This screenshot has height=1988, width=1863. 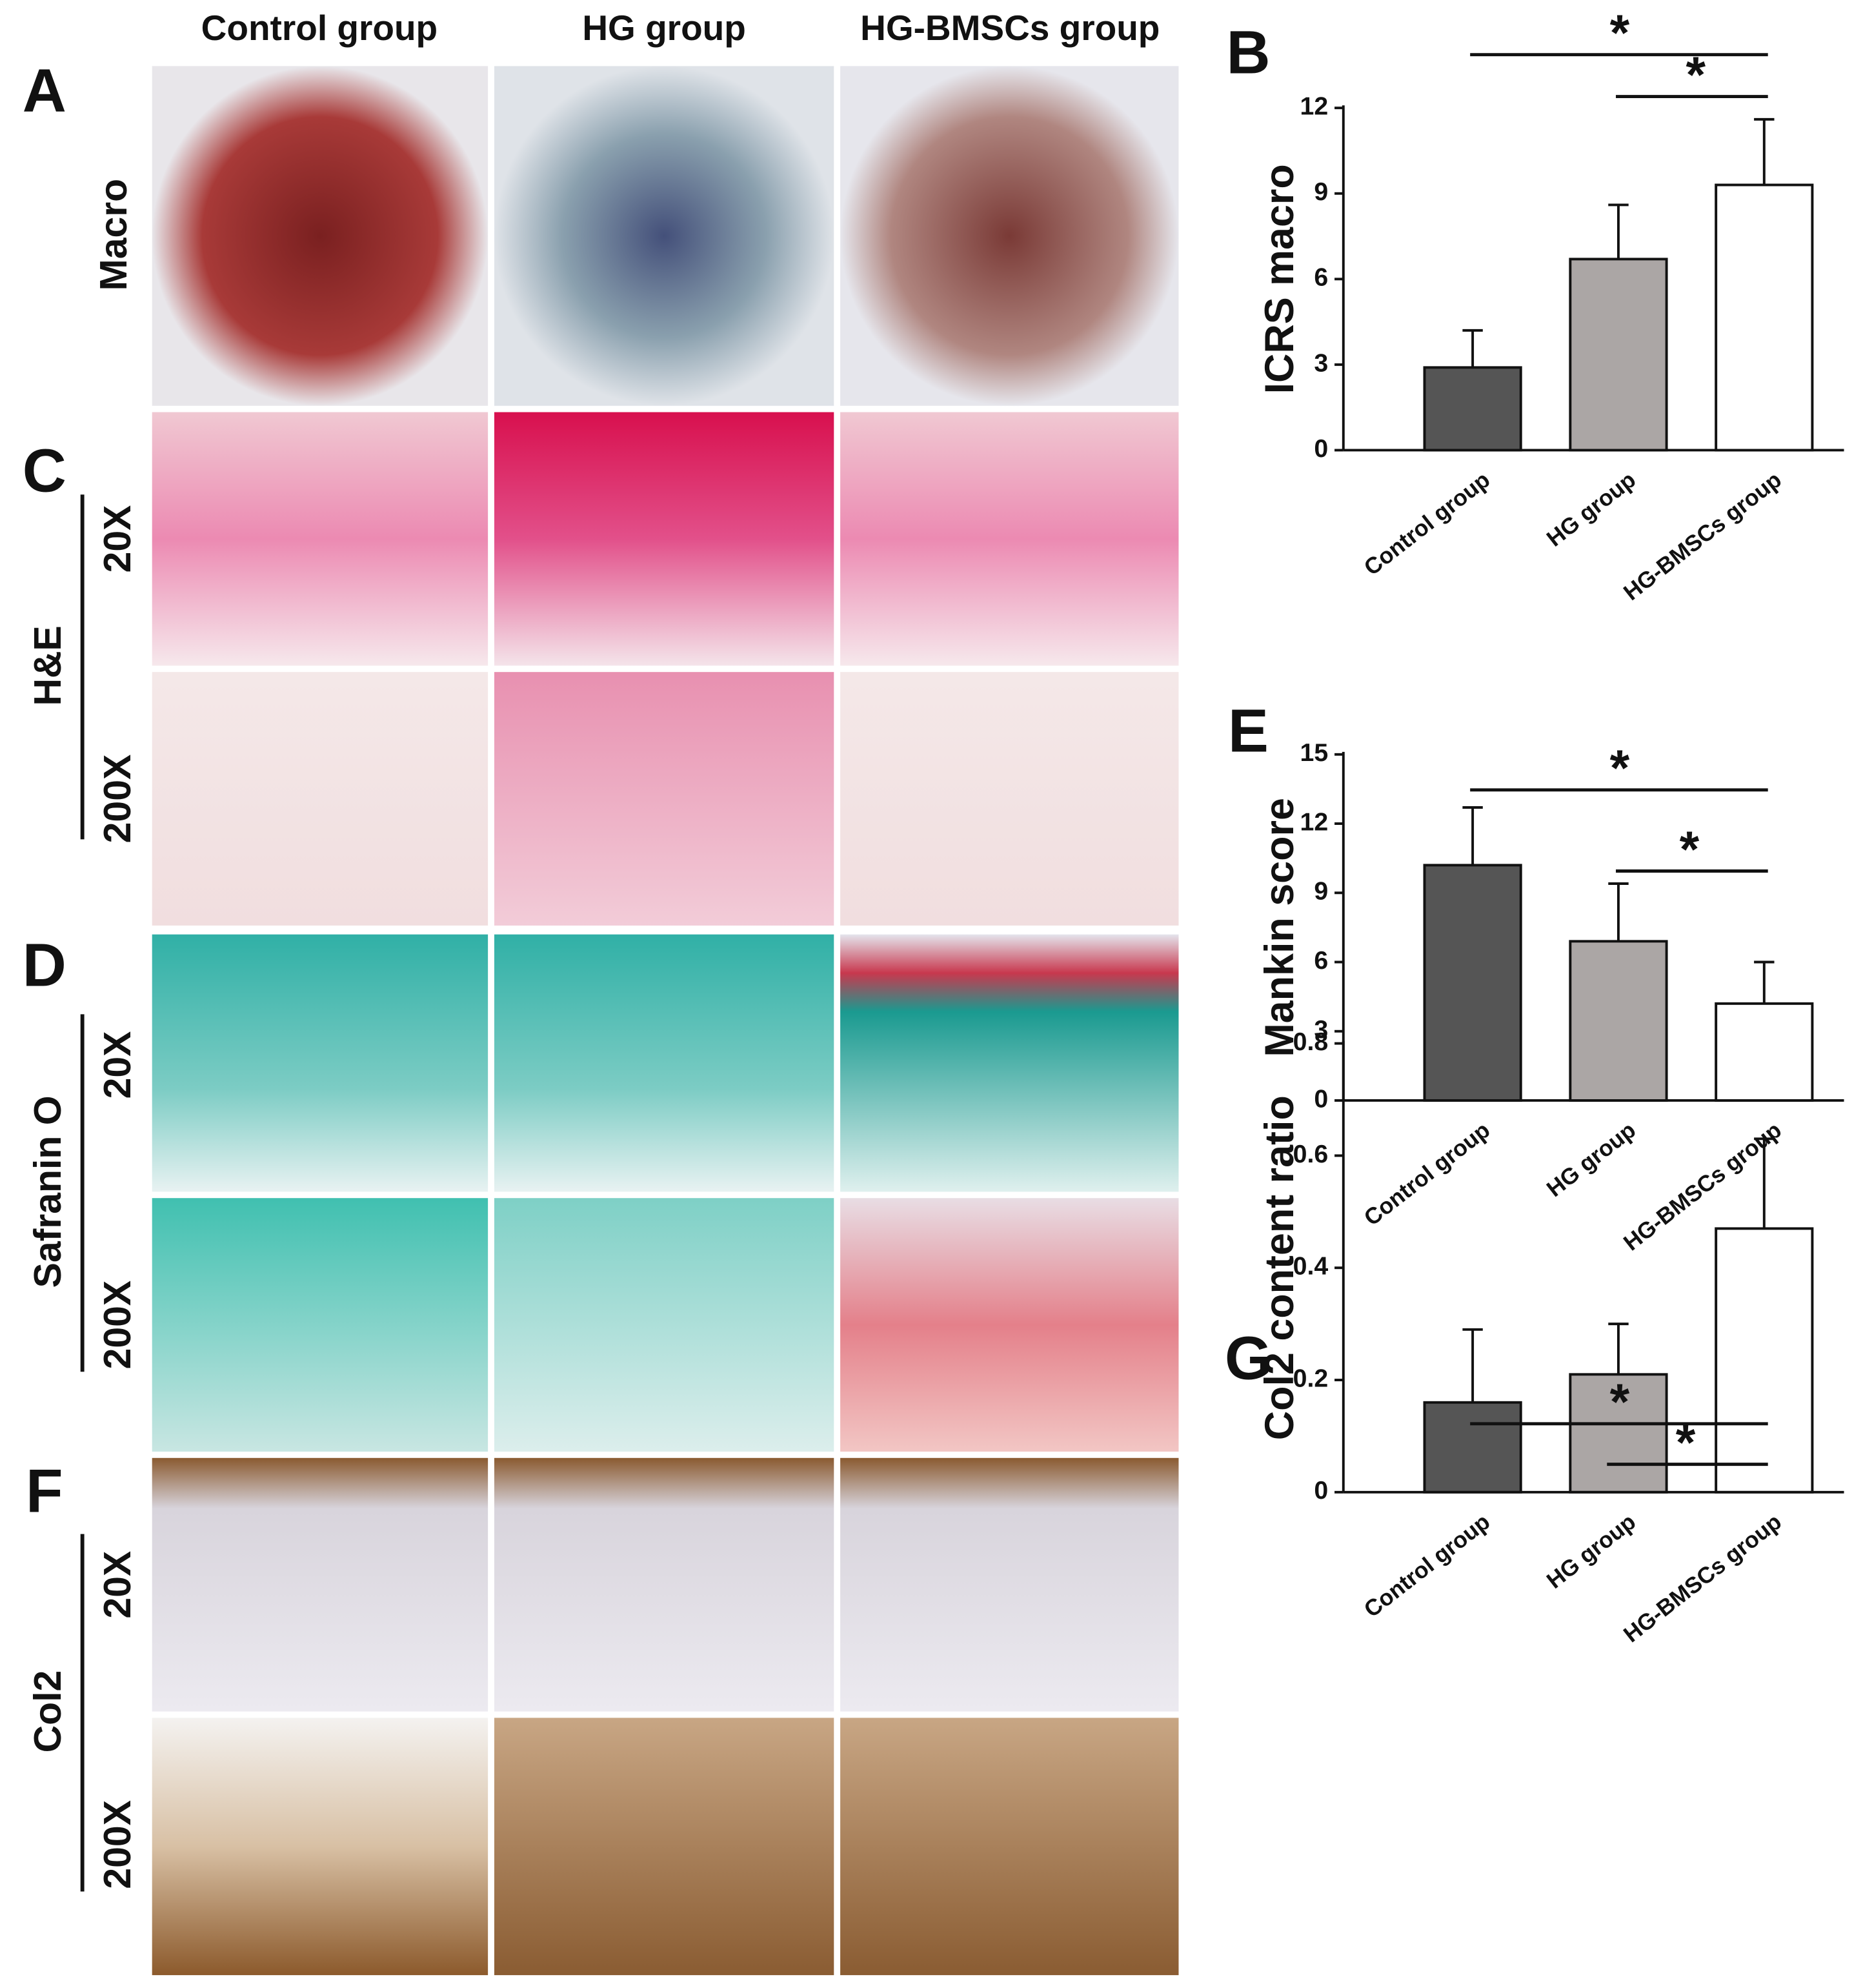 I want to click on panel-label: B, so click(x=1248, y=52).